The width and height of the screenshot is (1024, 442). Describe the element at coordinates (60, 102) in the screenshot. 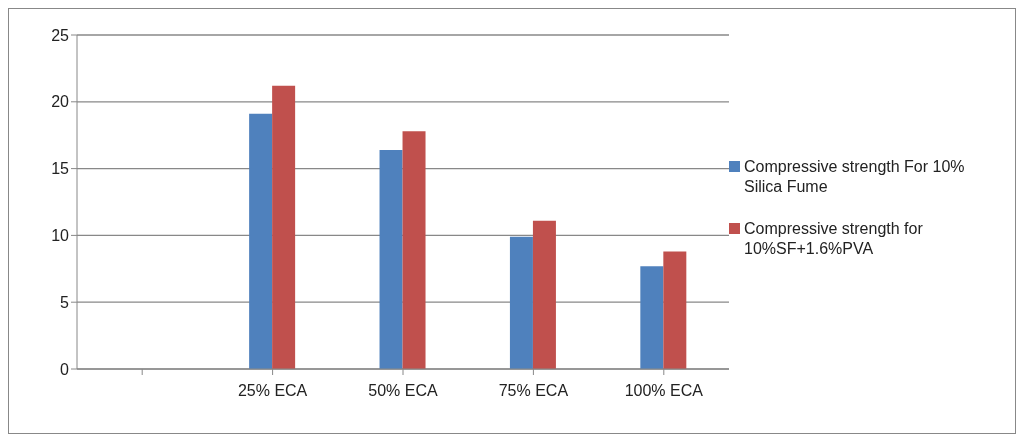

I see `y-tick-label: 20` at that location.